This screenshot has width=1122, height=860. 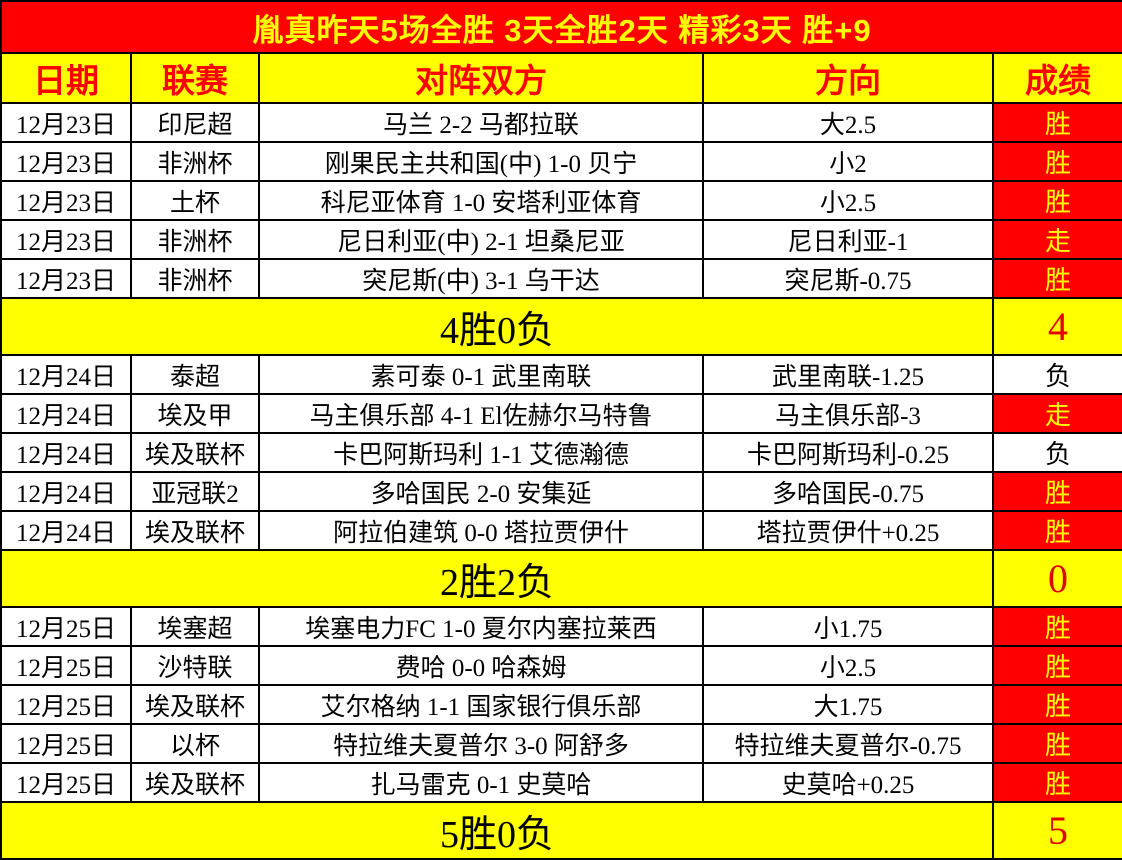 I want to click on league-cell: 埃塞超, so click(x=195, y=626).